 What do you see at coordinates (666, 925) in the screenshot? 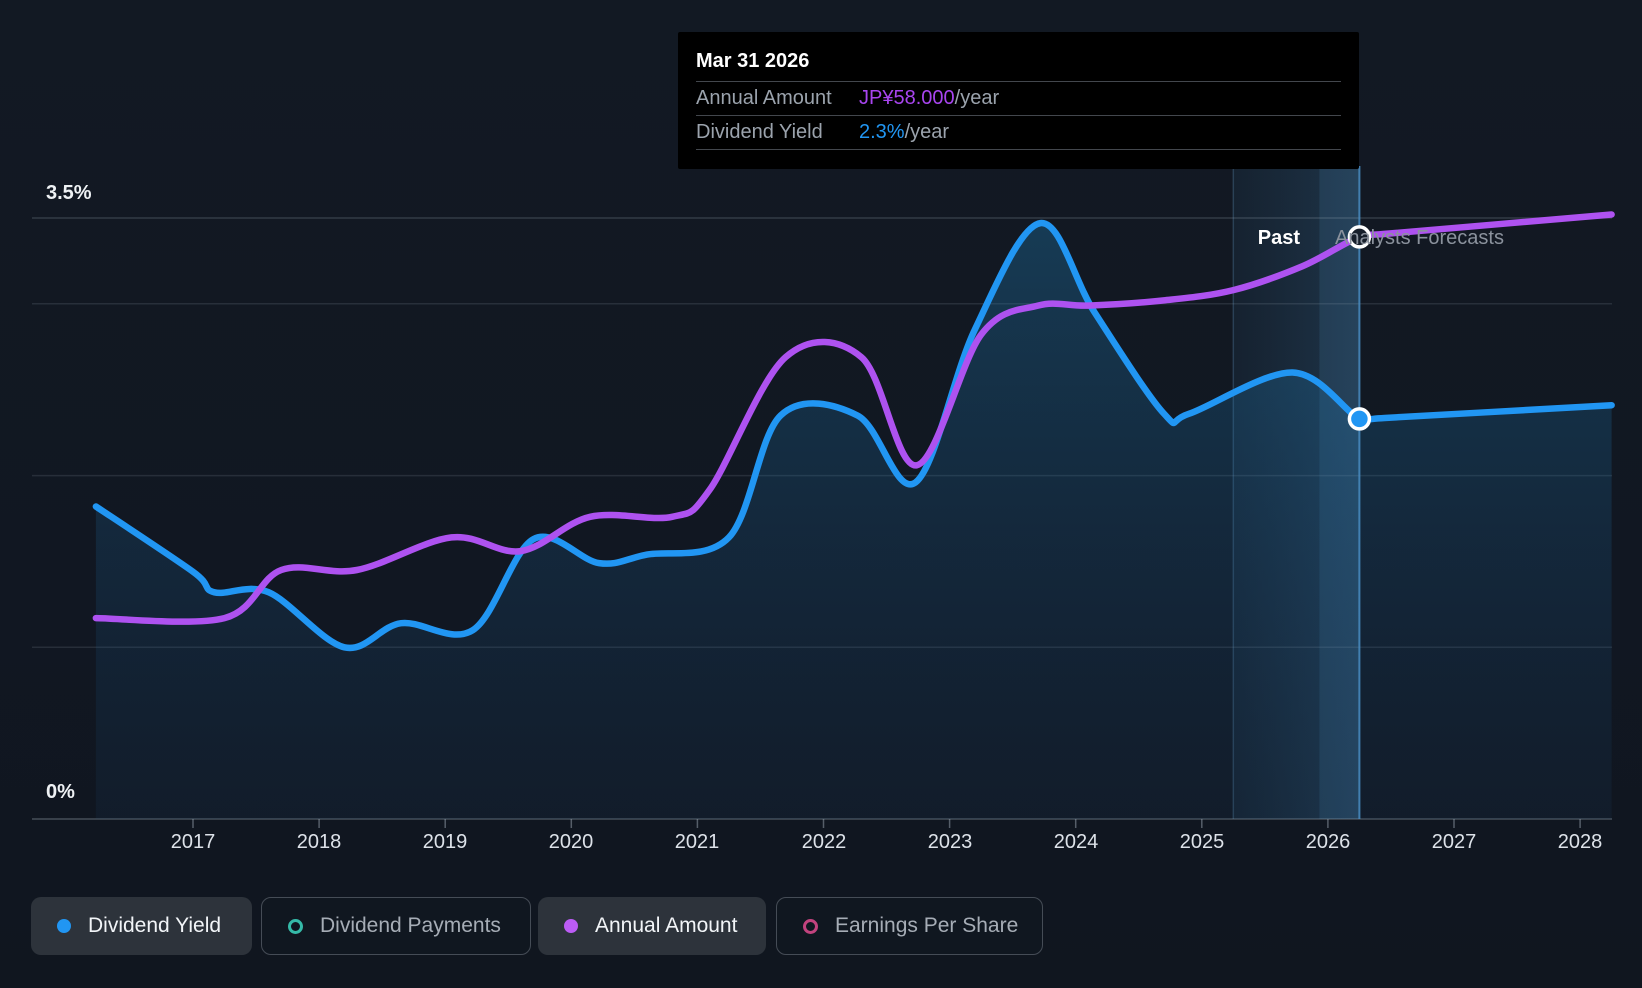
I see `legend-label: Annual Amount` at bounding box center [666, 925].